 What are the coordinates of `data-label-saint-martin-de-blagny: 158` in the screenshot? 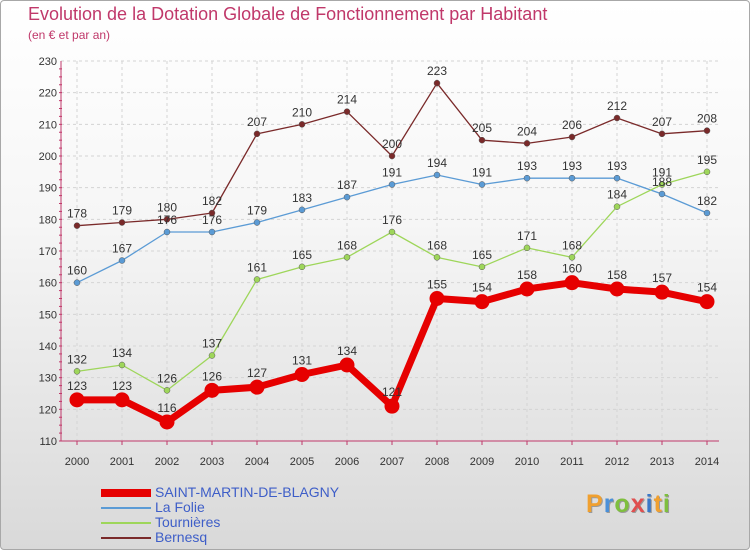 It's located at (527, 275).